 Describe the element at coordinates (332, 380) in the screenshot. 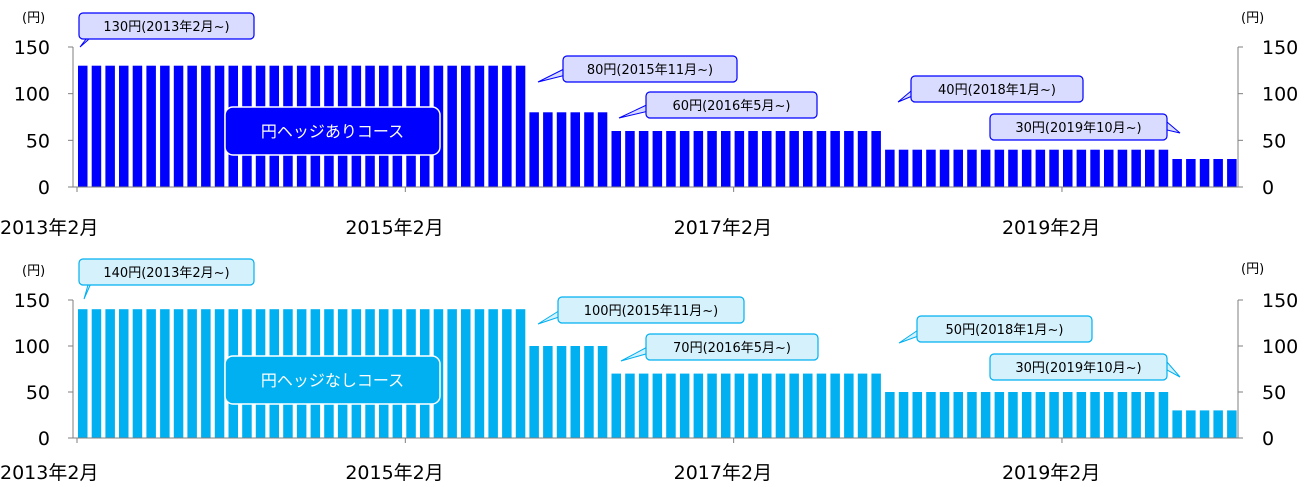

I see `course-badge-label: 円ヘッジなしコース` at that location.